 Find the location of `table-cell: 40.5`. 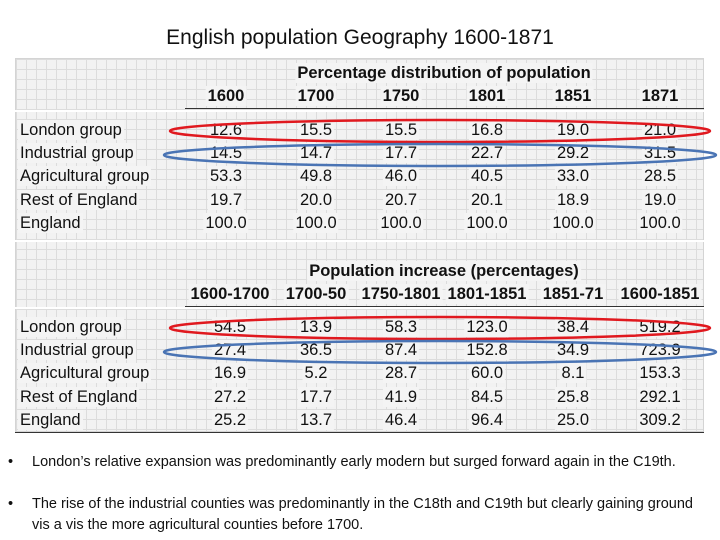

table-cell: 40.5 is located at coordinates (487, 176).